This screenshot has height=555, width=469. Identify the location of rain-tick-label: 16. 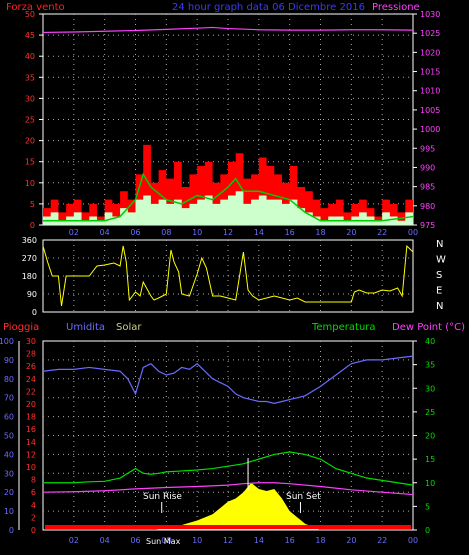
(31, 429).